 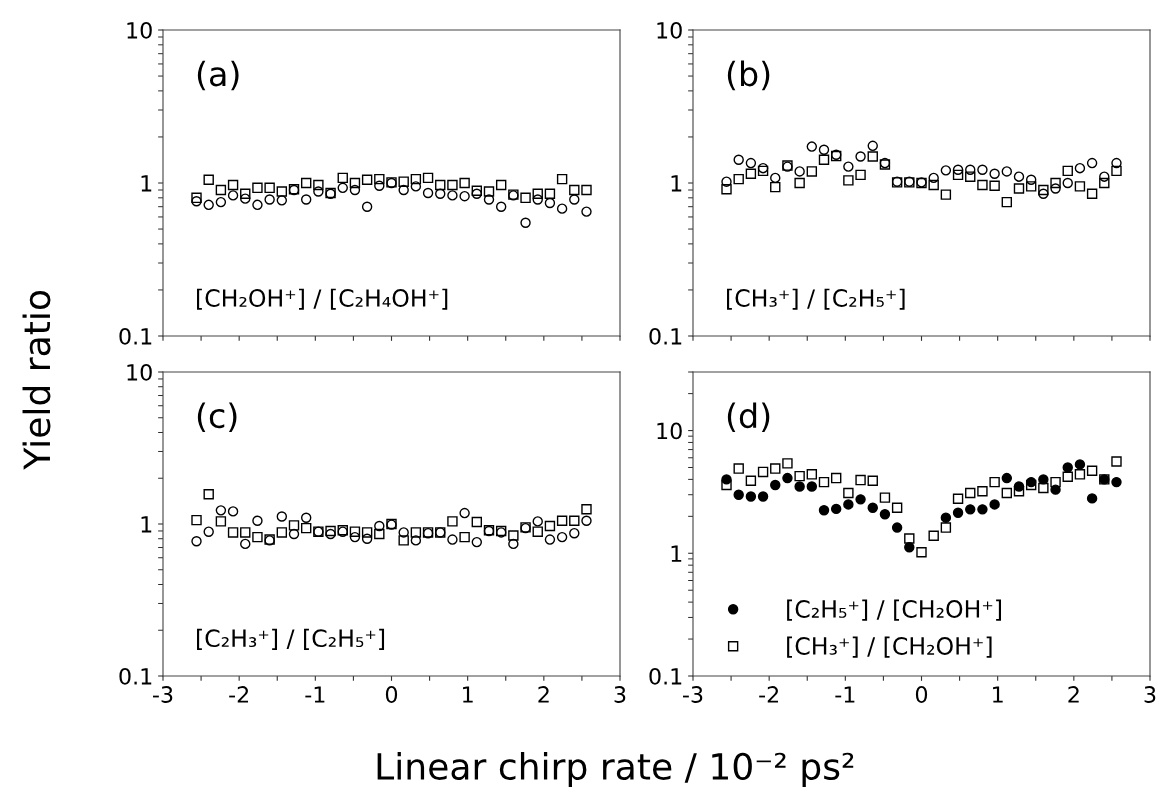 I want to click on x-tick-label: -2, so click(x=239, y=694).